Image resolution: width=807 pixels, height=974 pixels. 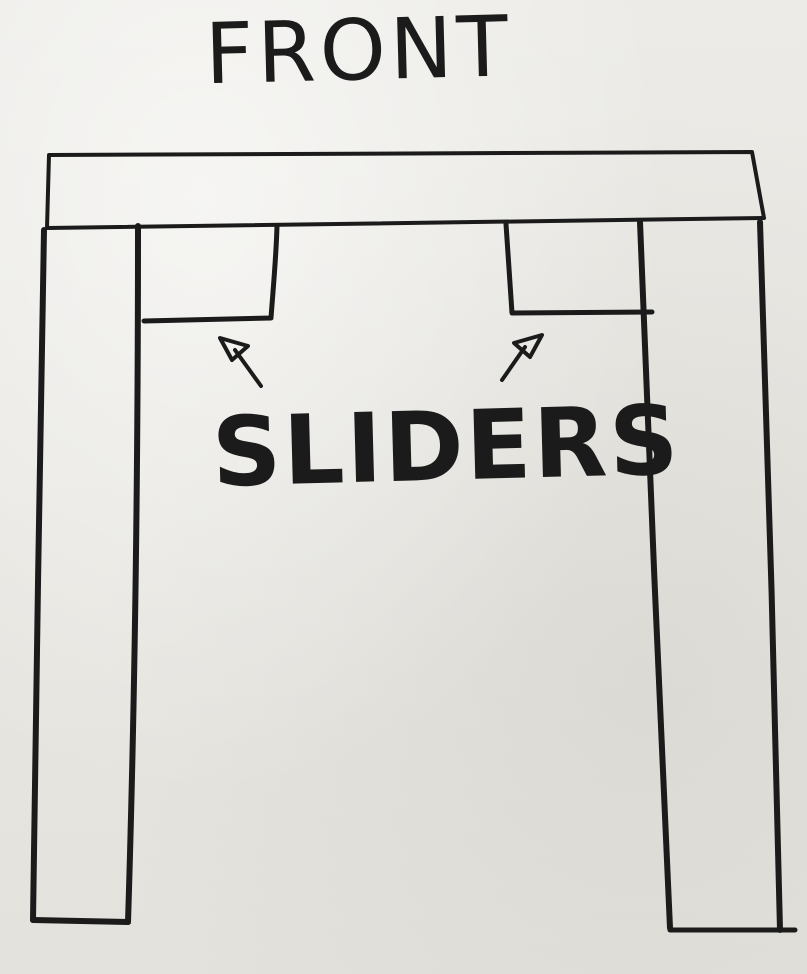 I want to click on front-label: FRONT, so click(x=358, y=52).